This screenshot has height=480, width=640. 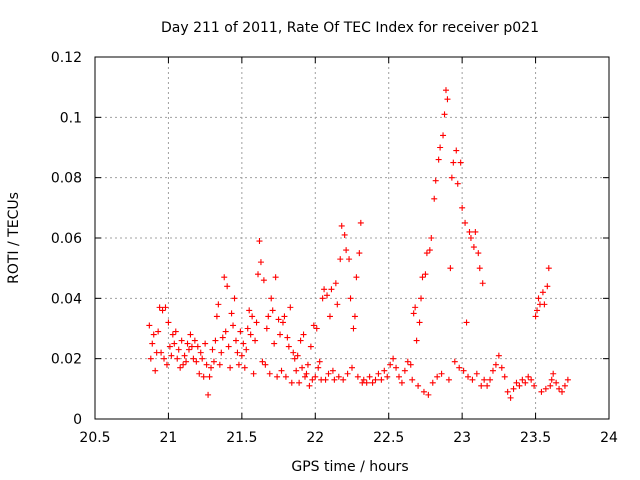 I want to click on x-tick-label: 21.5, so click(x=241, y=438).